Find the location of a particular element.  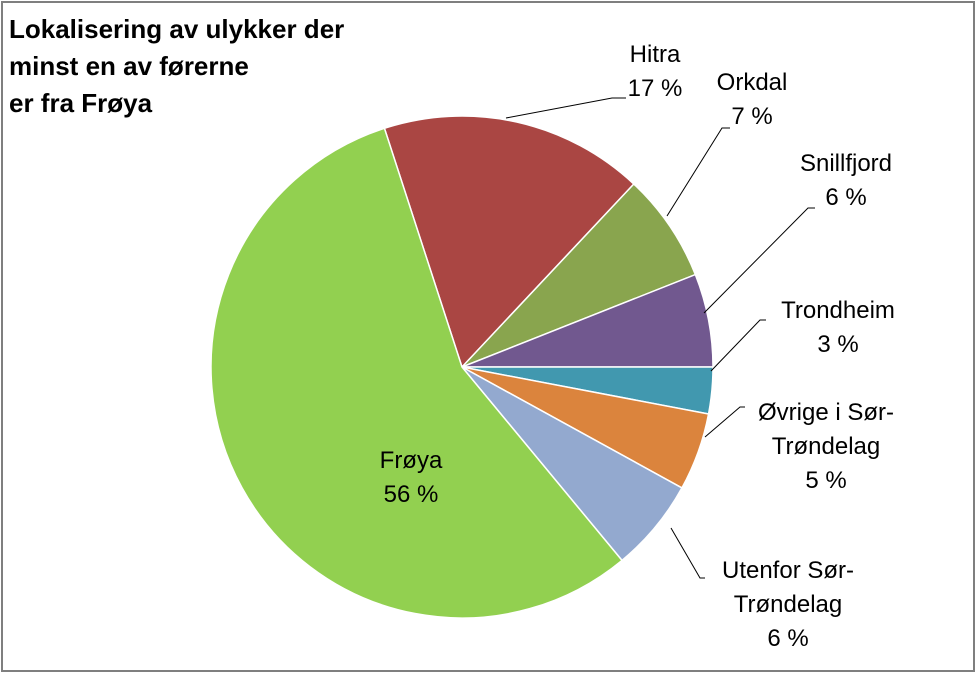

slice-label-line: Orkdal is located at coordinates (752, 82).